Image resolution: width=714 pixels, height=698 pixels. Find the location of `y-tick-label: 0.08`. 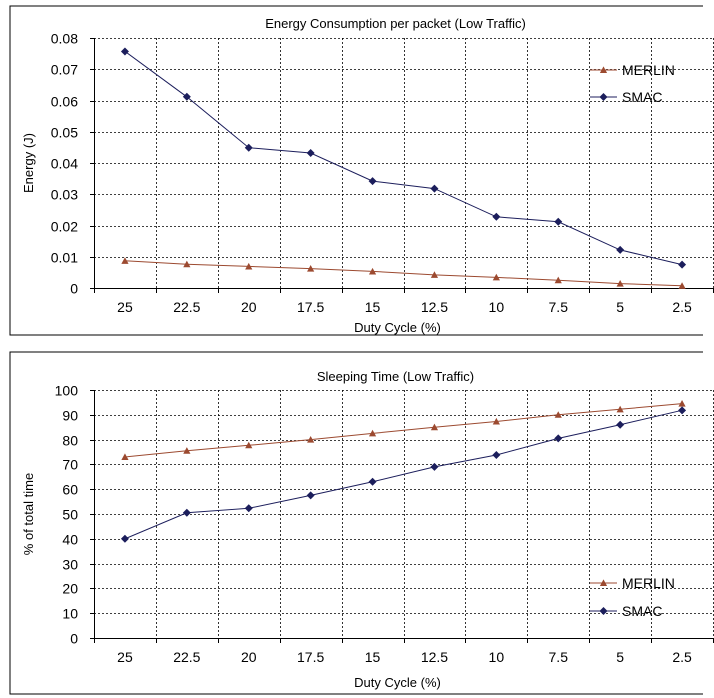

y-tick-label: 0.08 is located at coordinates (64, 39).